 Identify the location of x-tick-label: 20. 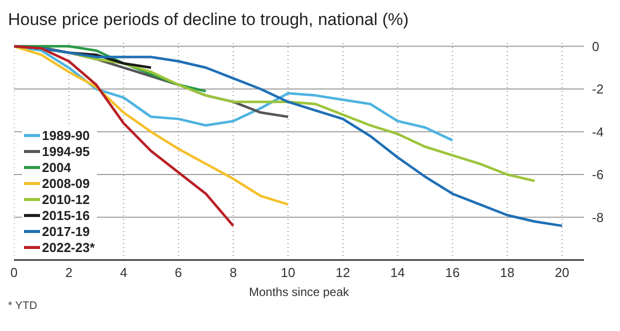
(562, 272).